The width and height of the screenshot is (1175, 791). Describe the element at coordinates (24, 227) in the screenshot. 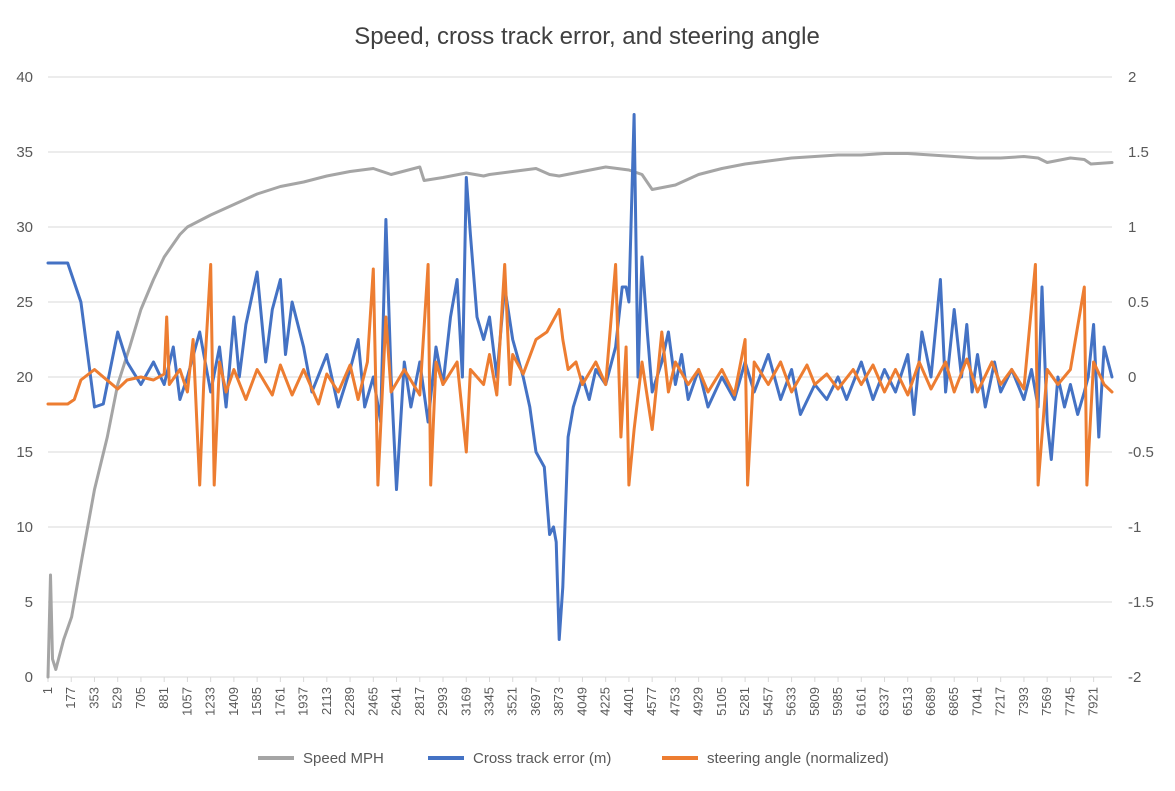

I see `y-left-tick-label: 30` at that location.